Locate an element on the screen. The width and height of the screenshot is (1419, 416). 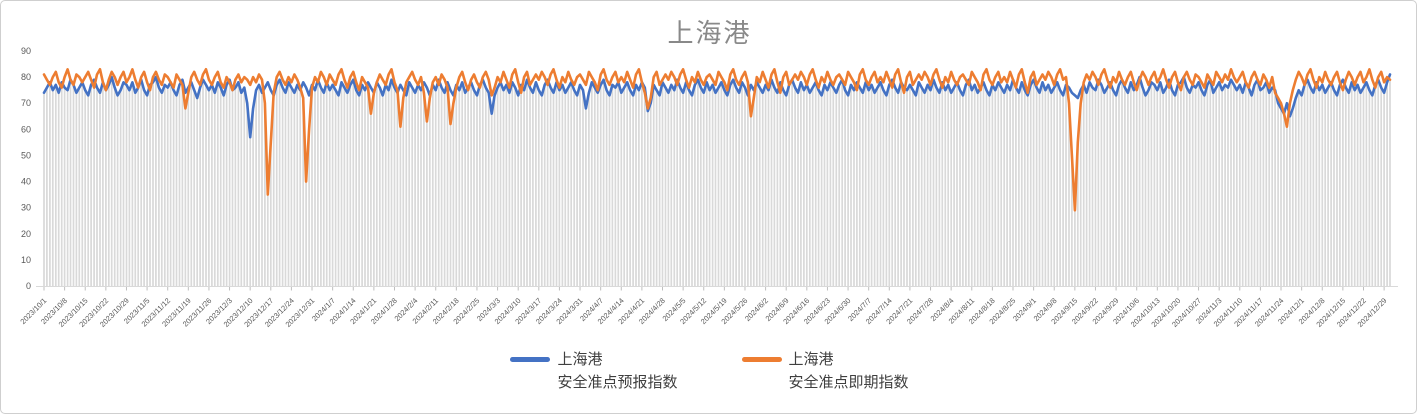
y-axis-label: 0 is located at coordinates (28, 286).